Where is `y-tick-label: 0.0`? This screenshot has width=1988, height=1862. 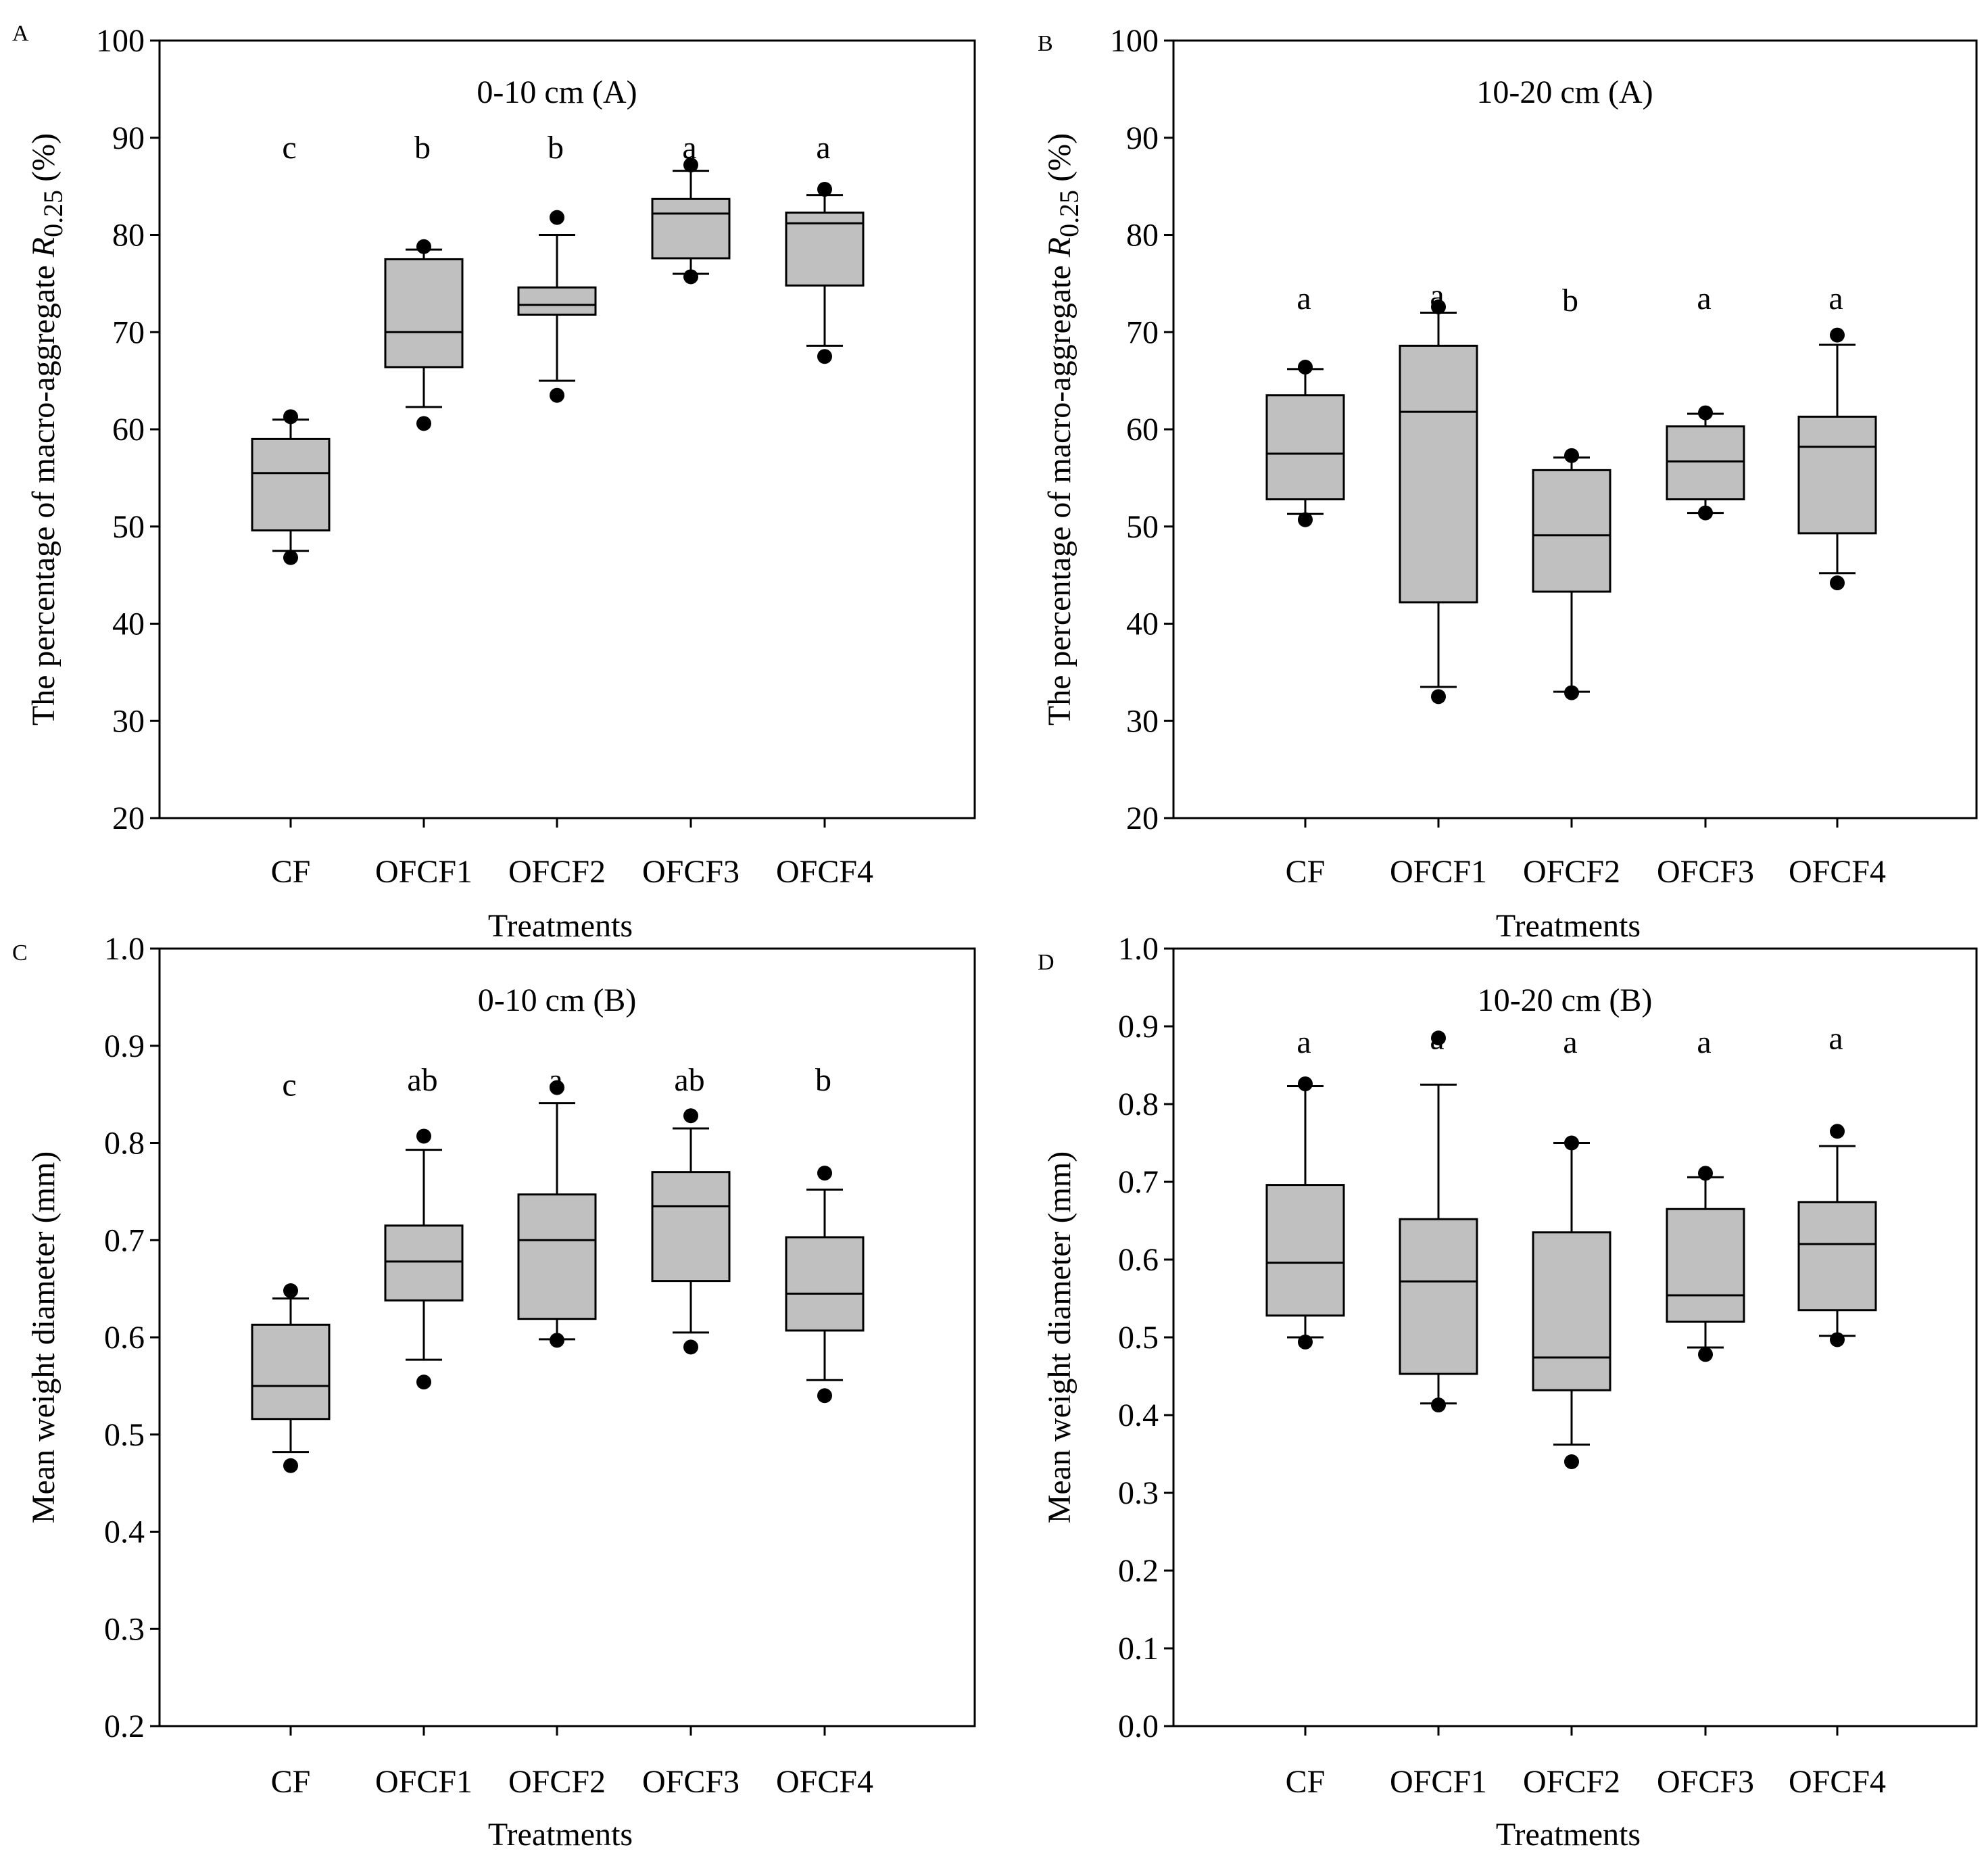 y-tick-label: 0.0 is located at coordinates (1138, 1726).